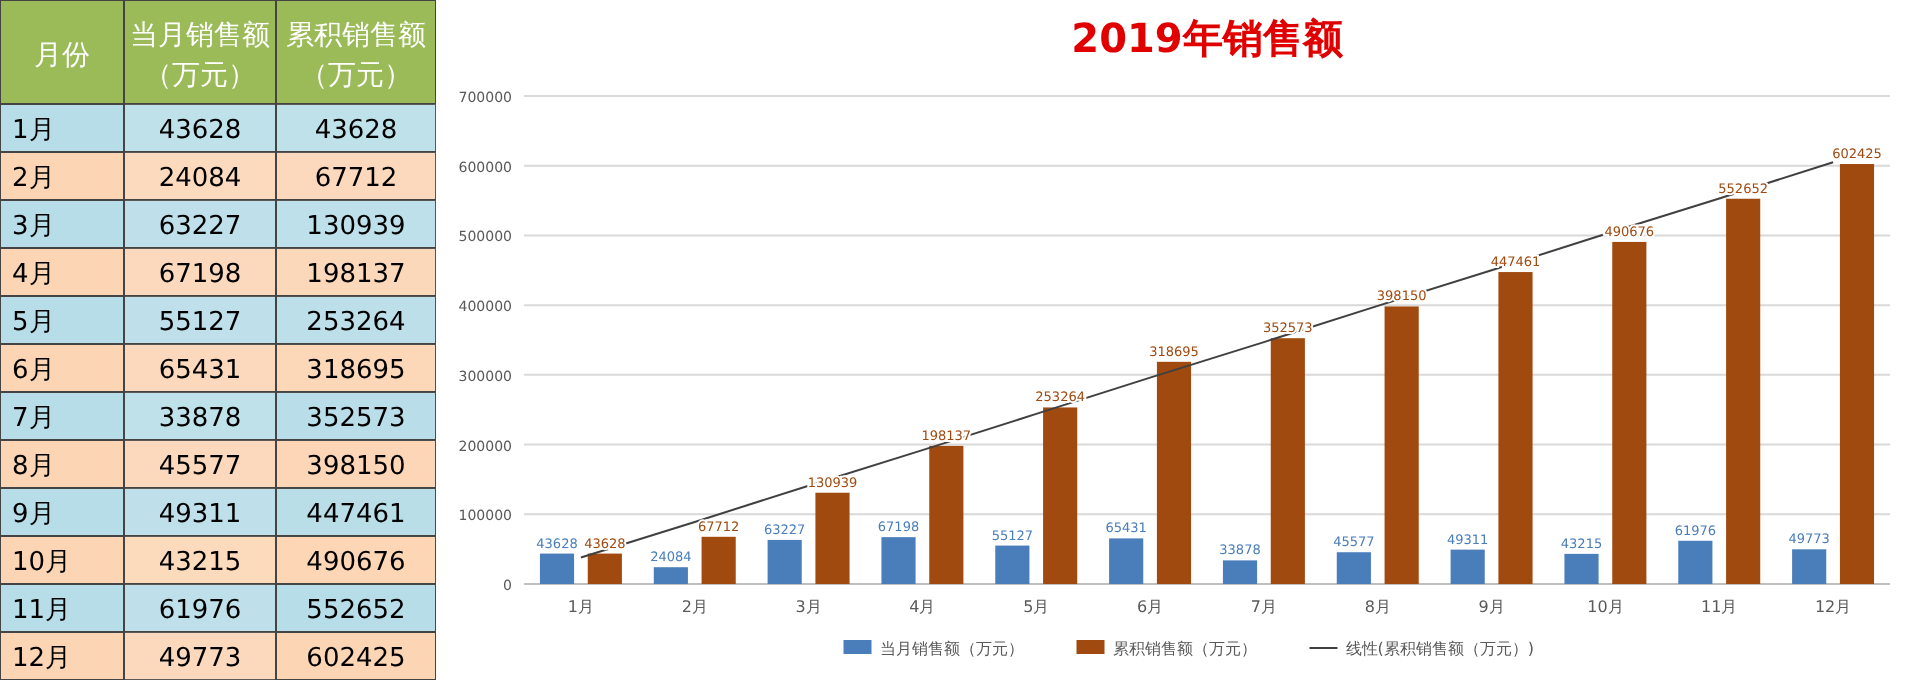 The width and height of the screenshot is (1920, 680). Describe the element at coordinates (200, 371) in the screenshot. I see `data-label: 65431` at that location.